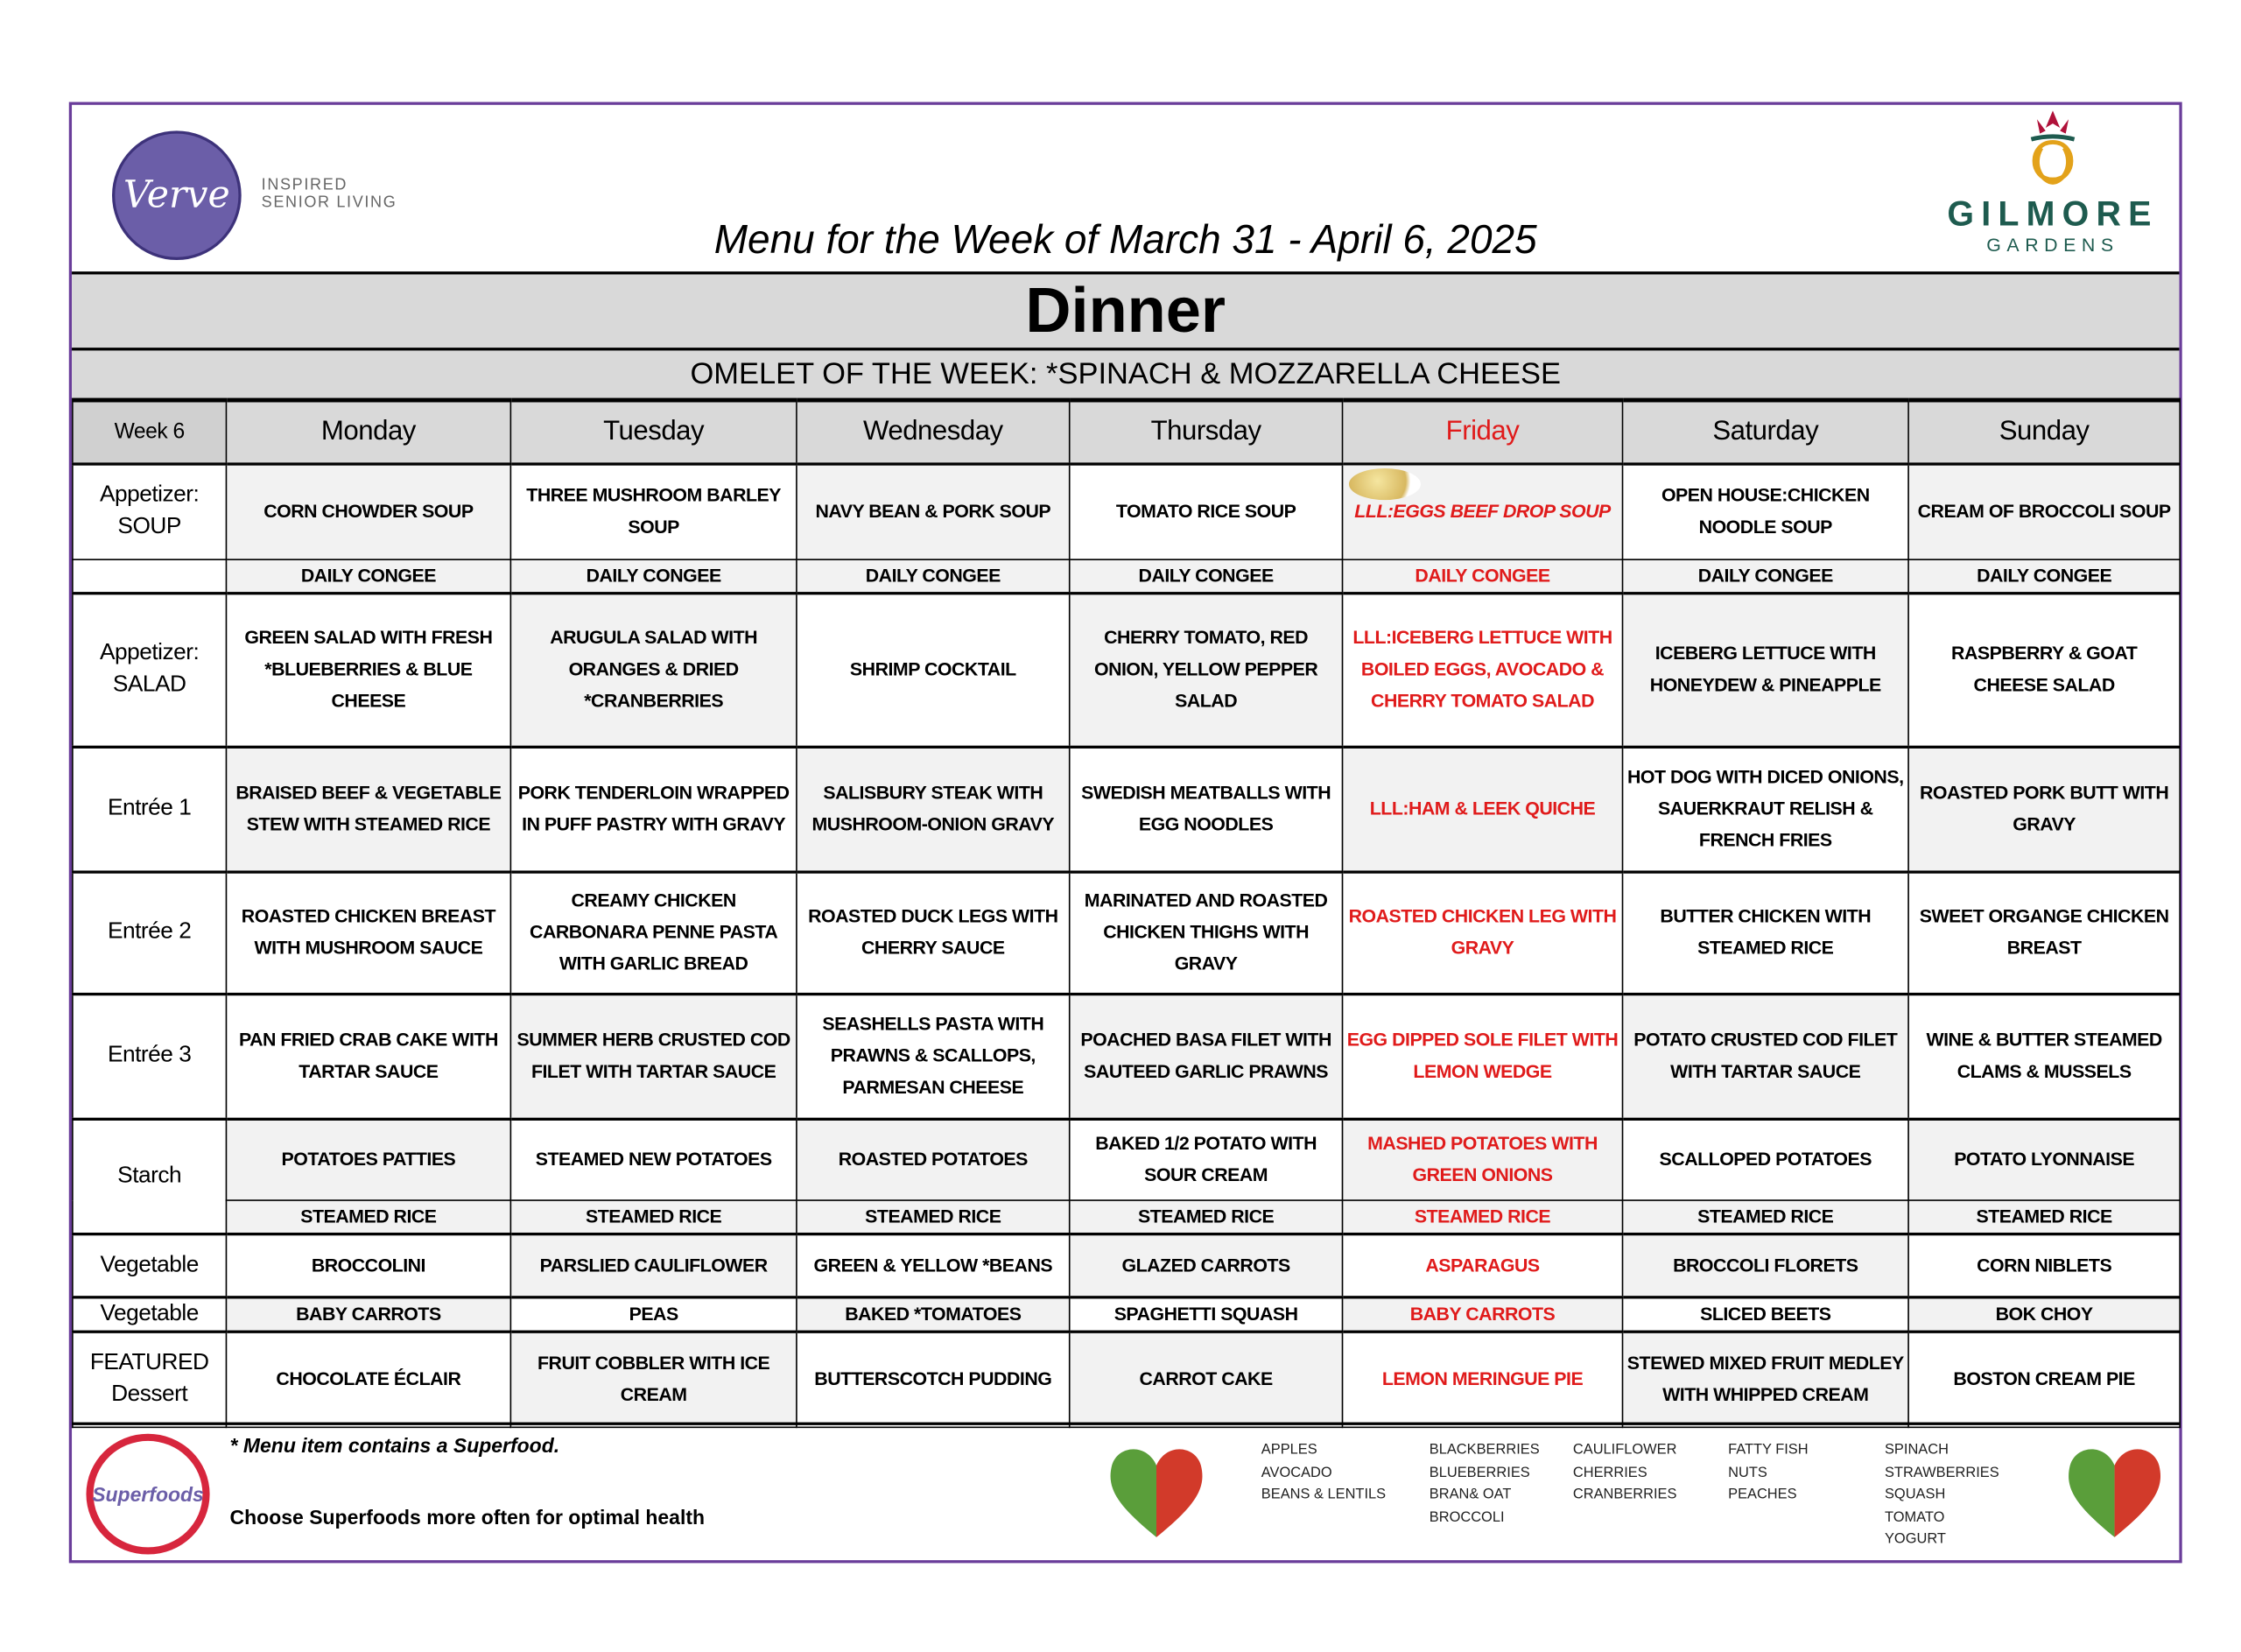  What do you see at coordinates (1765, 511) in the screenshot?
I see `menu-cell: OPEN HOUSE:CHICKEN NOODLE SOUP` at bounding box center [1765, 511].